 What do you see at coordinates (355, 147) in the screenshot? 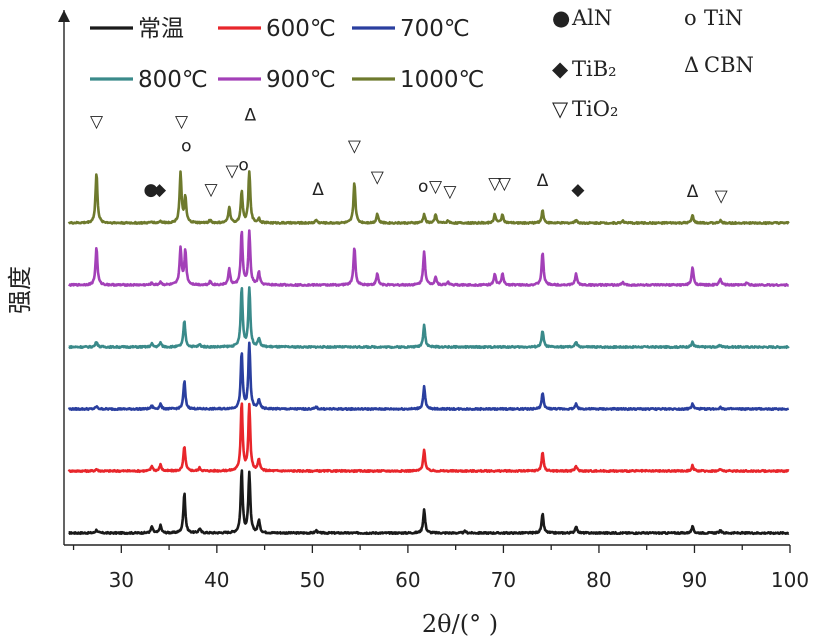
I see `peak-marker-10: ▽` at bounding box center [355, 147].